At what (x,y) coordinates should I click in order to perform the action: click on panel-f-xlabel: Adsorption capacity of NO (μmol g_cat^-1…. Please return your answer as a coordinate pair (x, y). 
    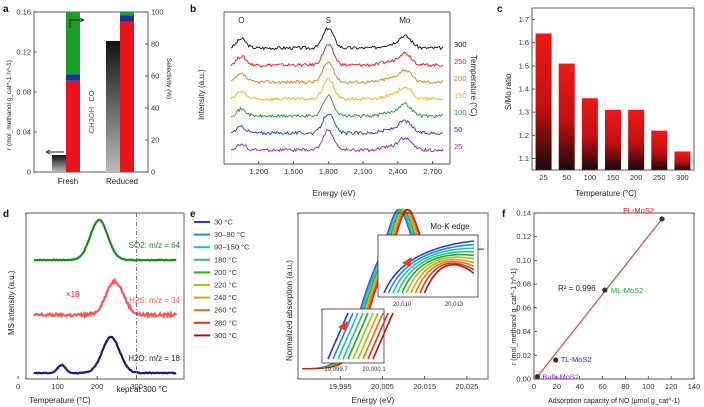
    Looking at the image, I should click on (614, 401).